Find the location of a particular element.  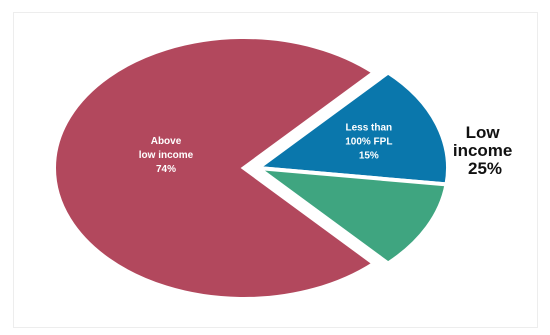

slice-label-fpl: Less than 100% FPL 15% is located at coordinates (368, 141).